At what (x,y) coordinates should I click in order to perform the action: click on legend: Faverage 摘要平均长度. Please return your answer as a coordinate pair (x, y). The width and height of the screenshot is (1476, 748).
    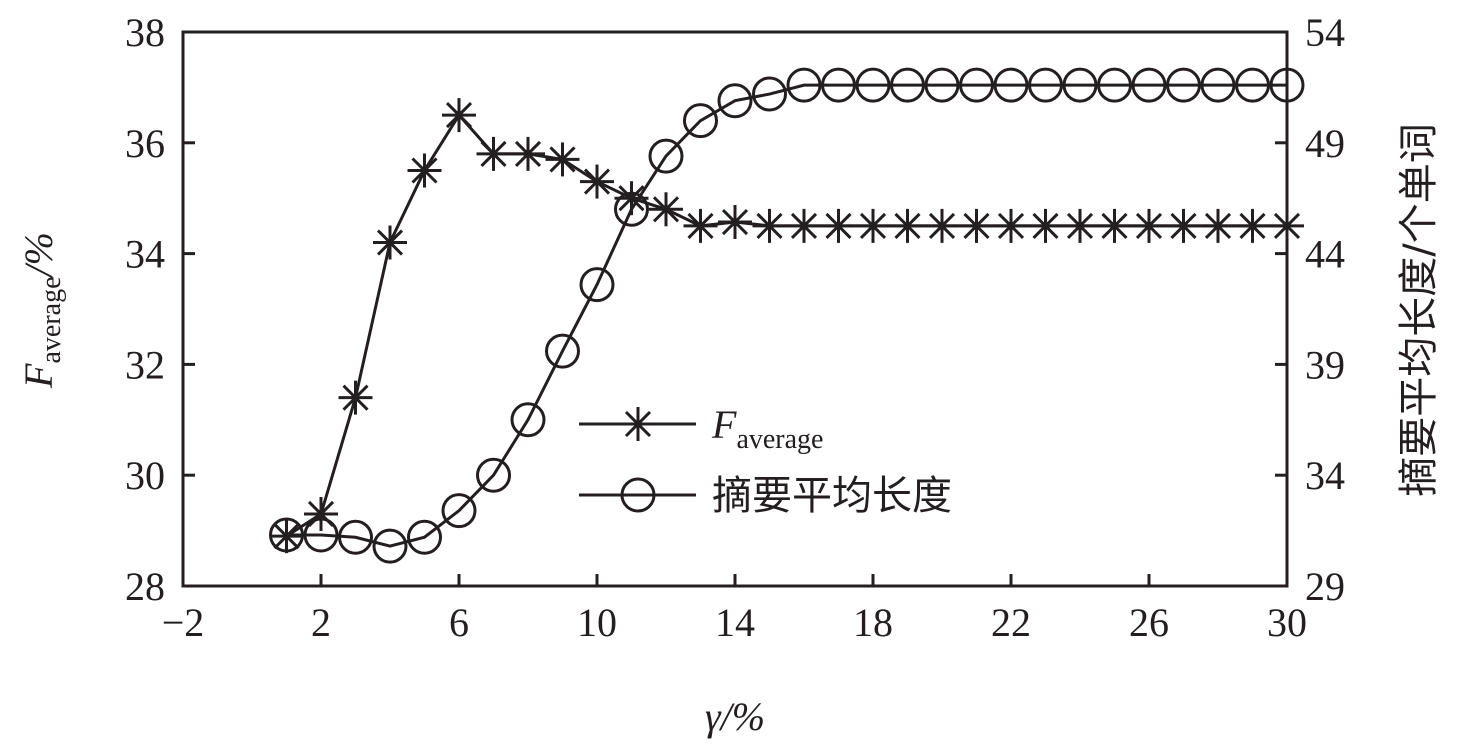
    Looking at the image, I should click on (765, 460).